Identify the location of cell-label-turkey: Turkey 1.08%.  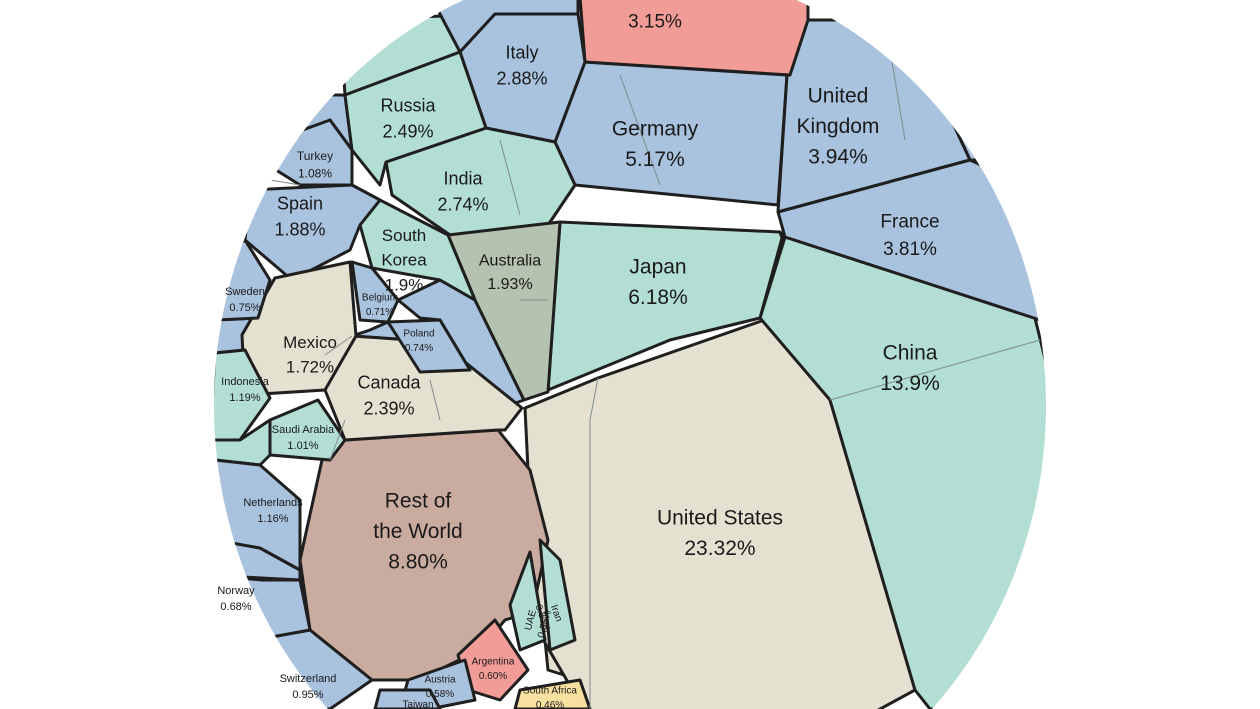
(315, 164).